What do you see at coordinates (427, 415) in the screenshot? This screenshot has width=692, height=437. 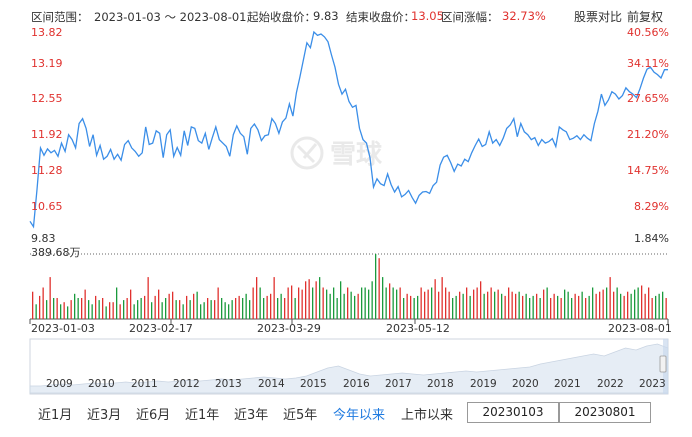 I see `range-button-since-listing: 上市以来` at bounding box center [427, 415].